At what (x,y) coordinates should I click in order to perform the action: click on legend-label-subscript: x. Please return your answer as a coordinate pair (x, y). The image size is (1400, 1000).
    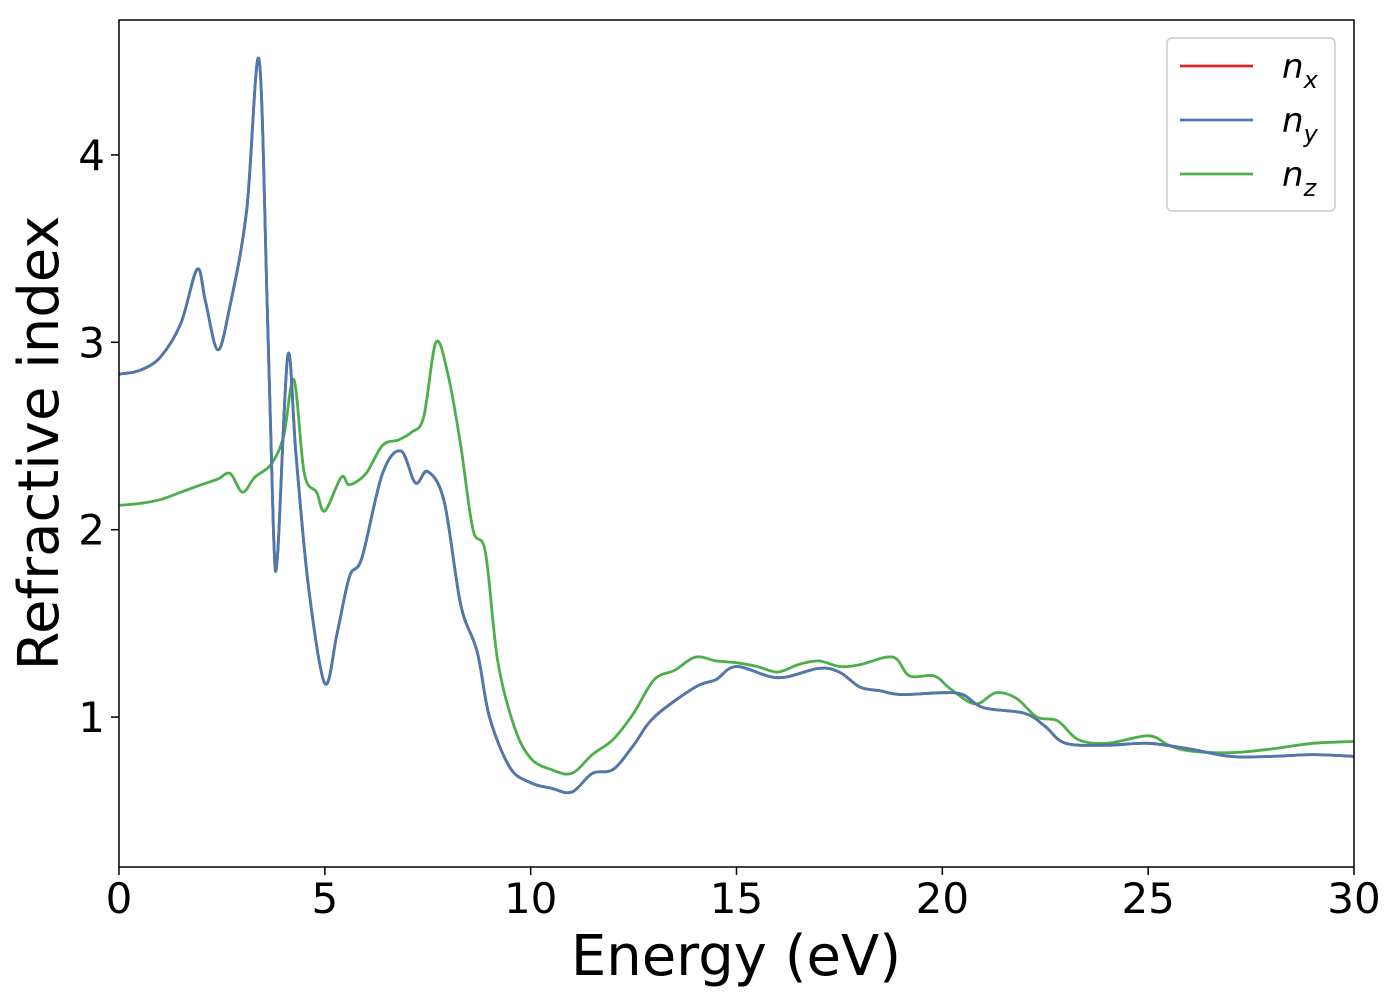
    Looking at the image, I should click on (1311, 80).